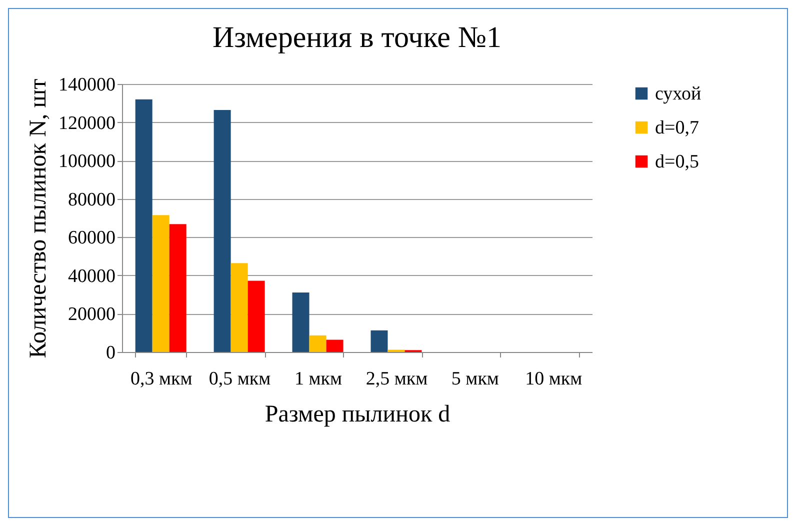 This screenshot has height=527, width=798. Describe the element at coordinates (92, 199) in the screenshot. I see `y-tick-label: 80000` at that location.